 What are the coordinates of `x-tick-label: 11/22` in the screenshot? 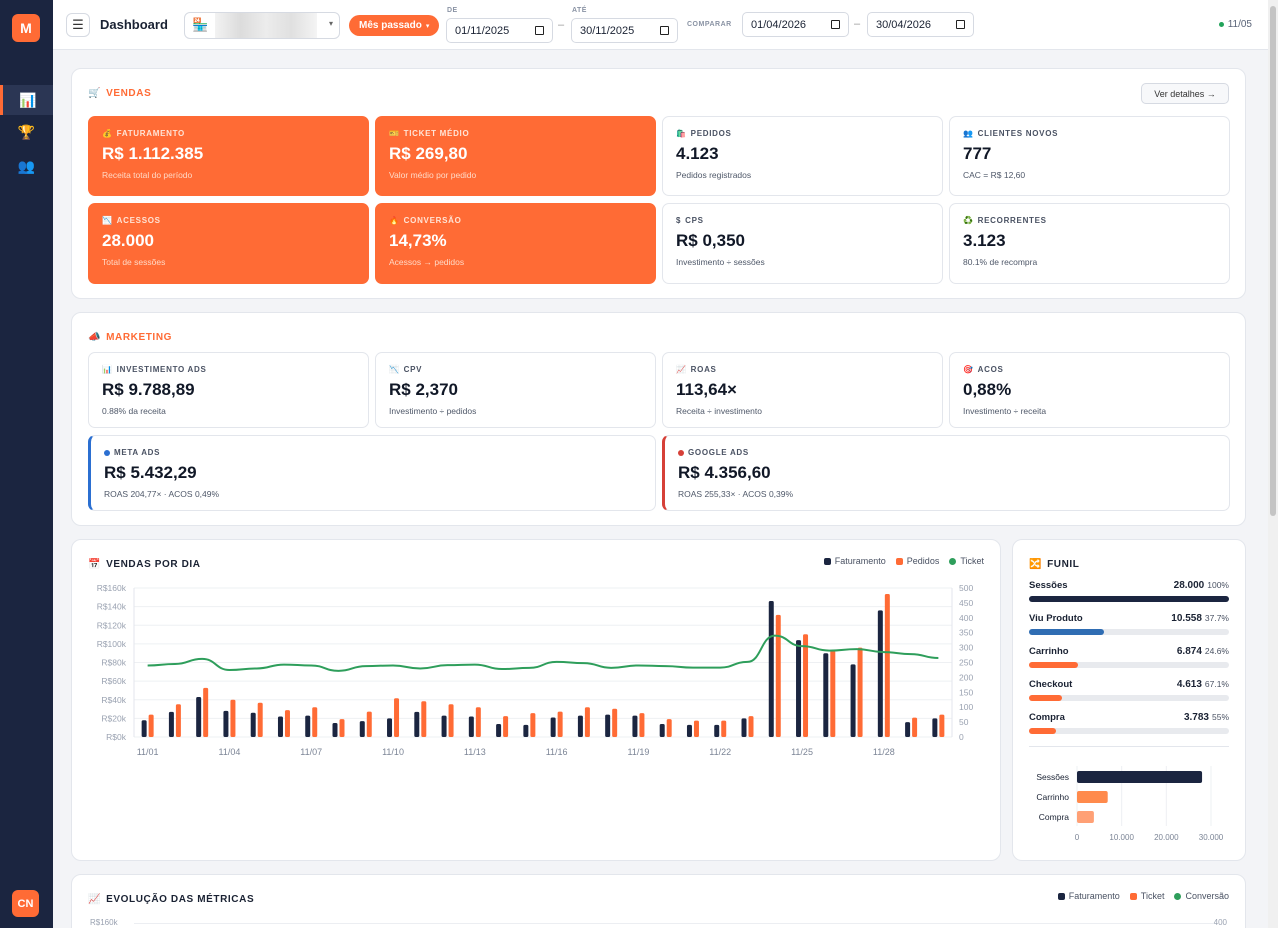 It's located at (720, 752).